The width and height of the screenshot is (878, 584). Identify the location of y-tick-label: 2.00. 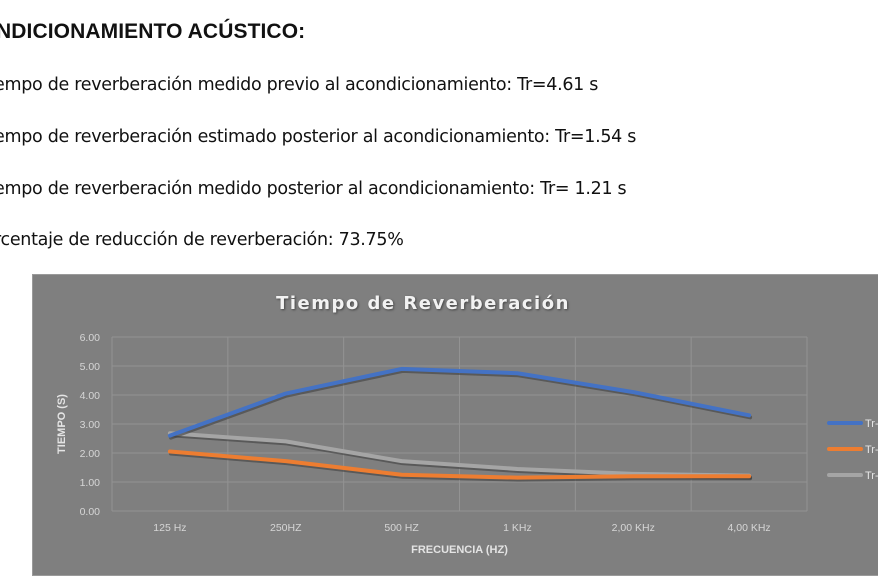
(90, 454).